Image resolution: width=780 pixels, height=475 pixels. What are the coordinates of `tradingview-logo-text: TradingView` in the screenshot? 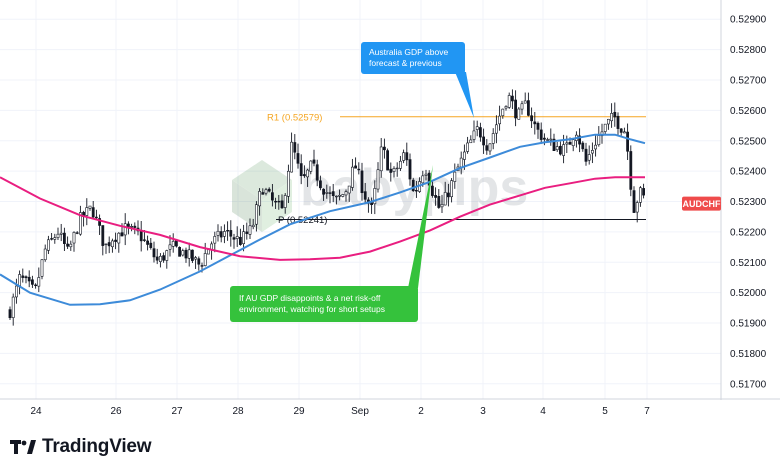 It's located at (97, 446).